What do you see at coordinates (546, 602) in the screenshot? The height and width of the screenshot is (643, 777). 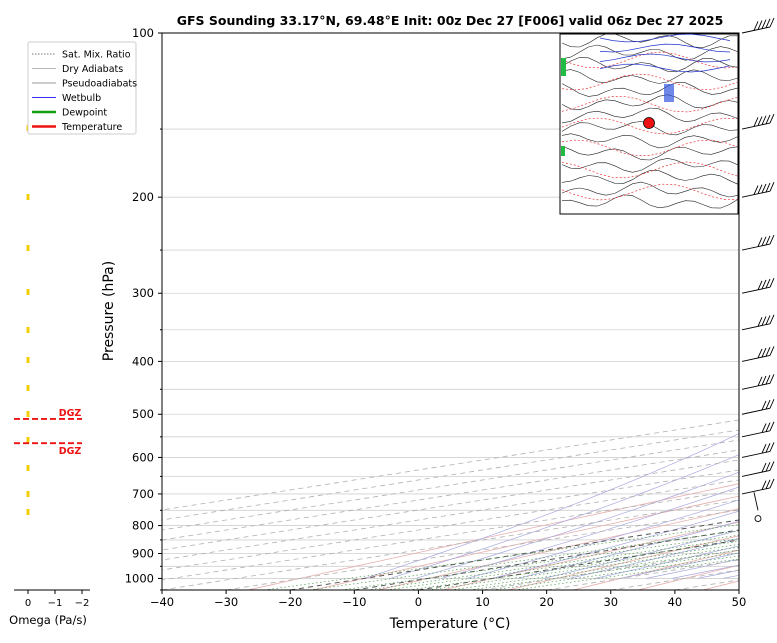 I see `x-tick-label: 20` at bounding box center [546, 602].